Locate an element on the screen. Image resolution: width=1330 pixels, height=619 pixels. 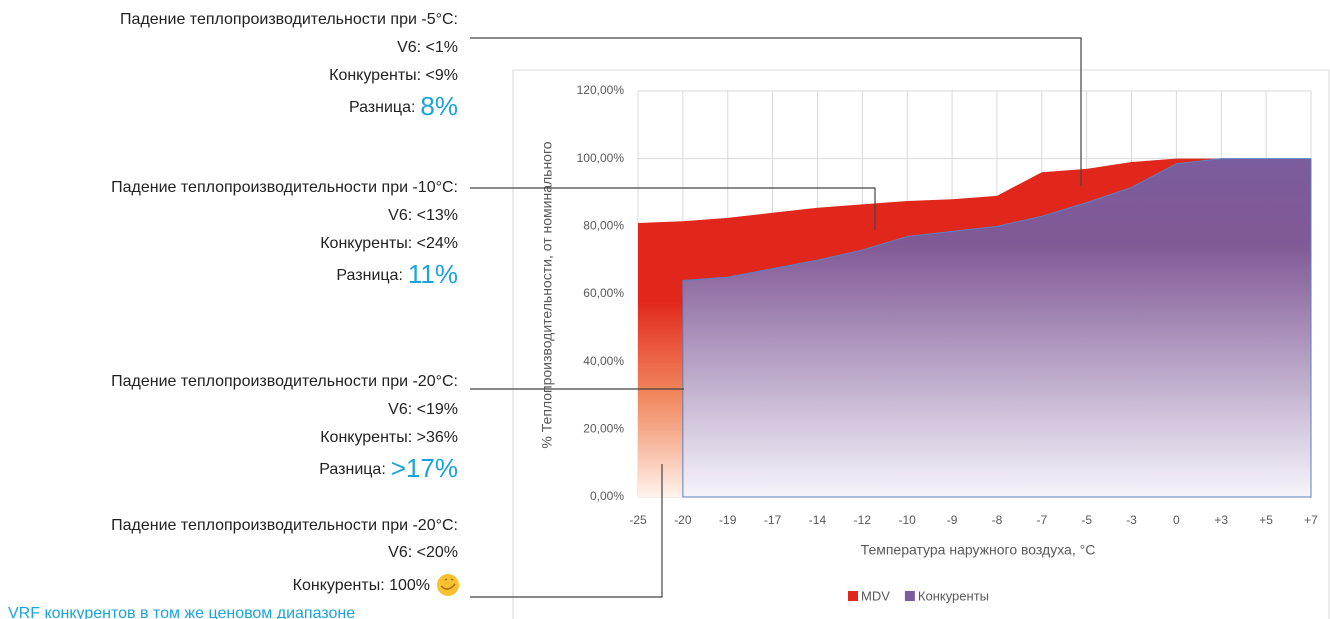
annotation-diff: Разница: 8% is located at coordinates (403, 106).